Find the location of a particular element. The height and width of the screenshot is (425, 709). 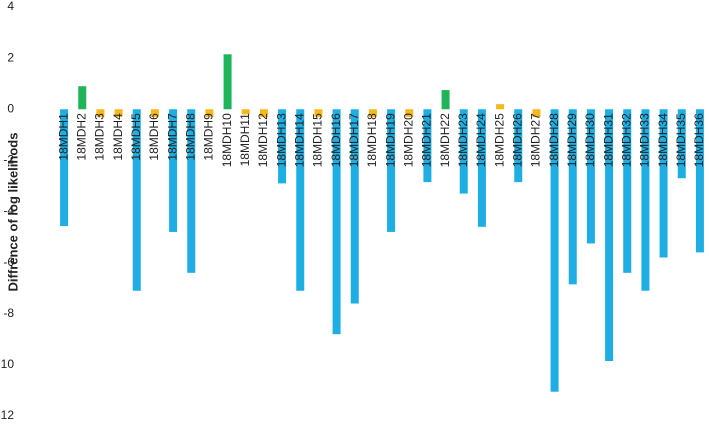

x-tick-label: 18MDH31 is located at coordinates (608, 140).